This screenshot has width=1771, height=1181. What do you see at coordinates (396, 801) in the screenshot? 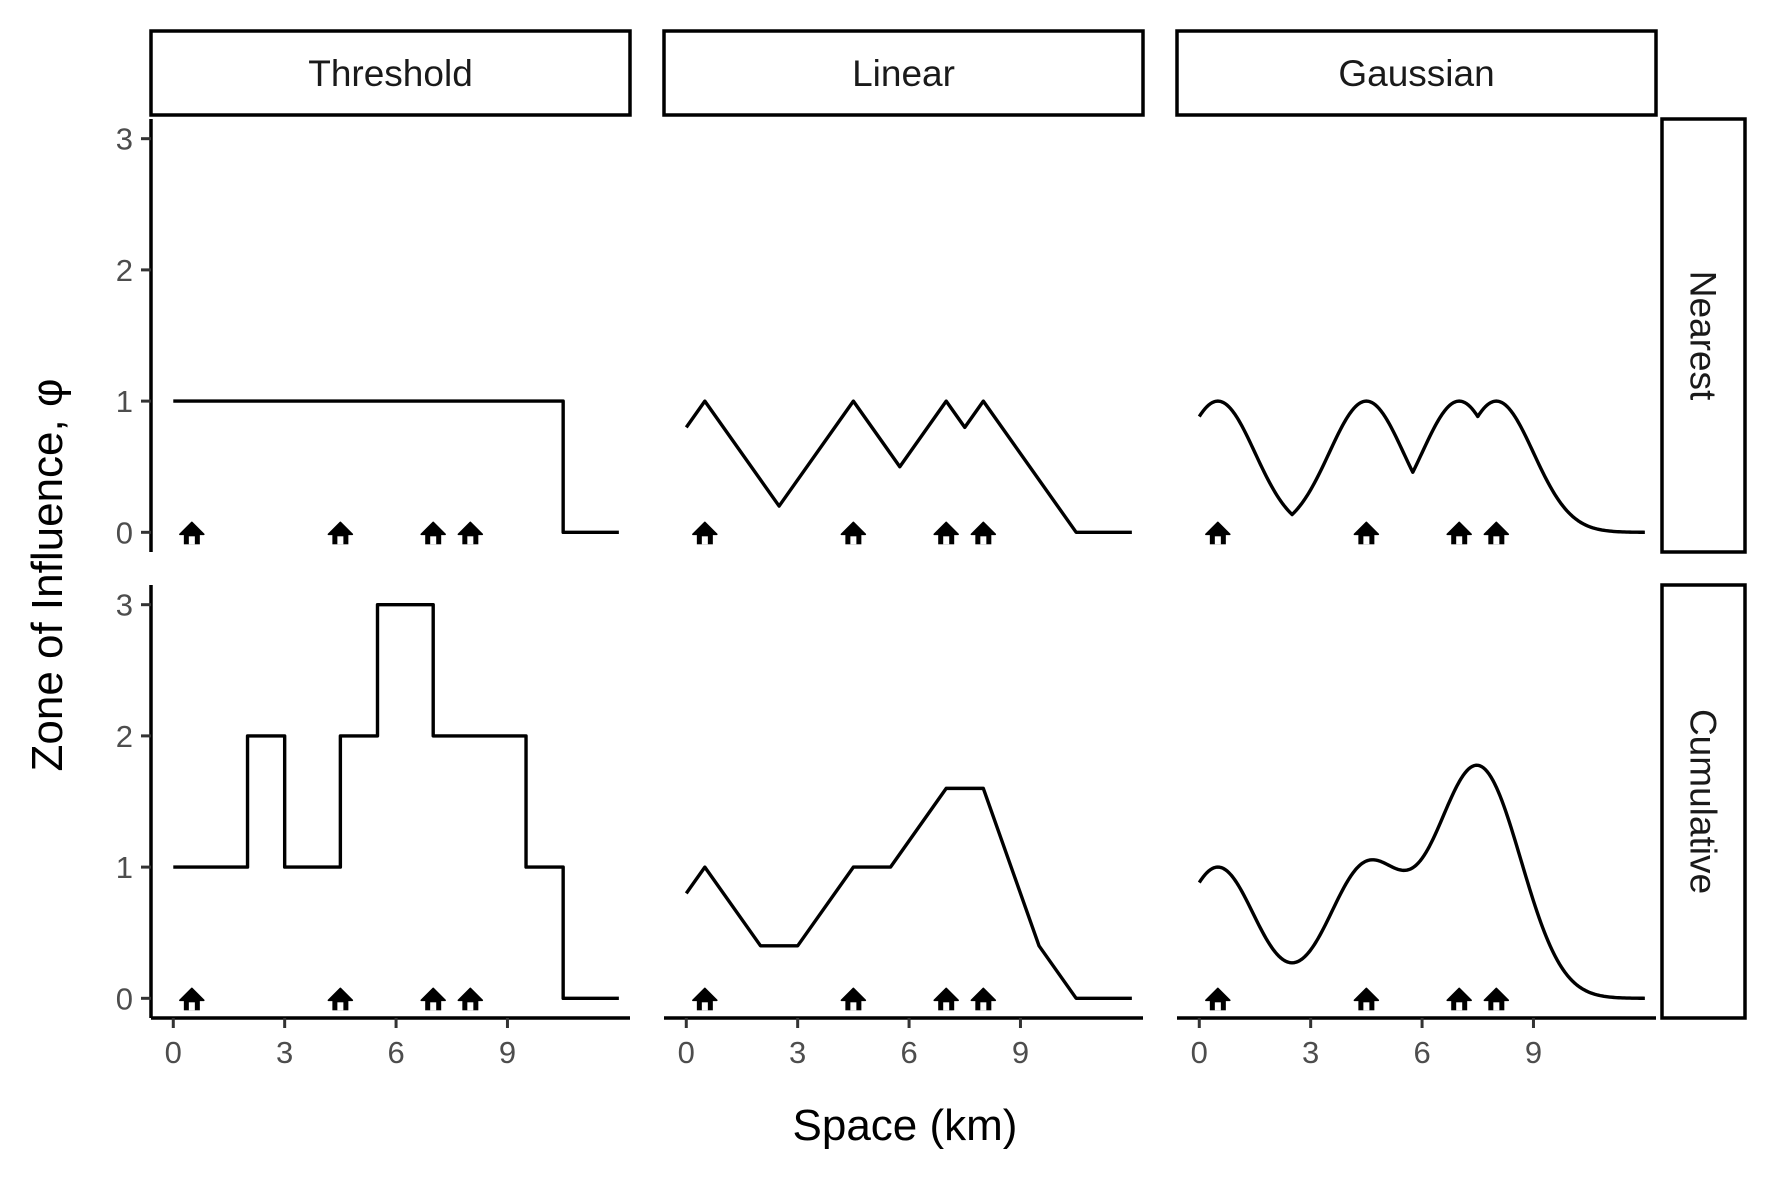
I see `series-line-cumulative-threshold` at bounding box center [396, 801].